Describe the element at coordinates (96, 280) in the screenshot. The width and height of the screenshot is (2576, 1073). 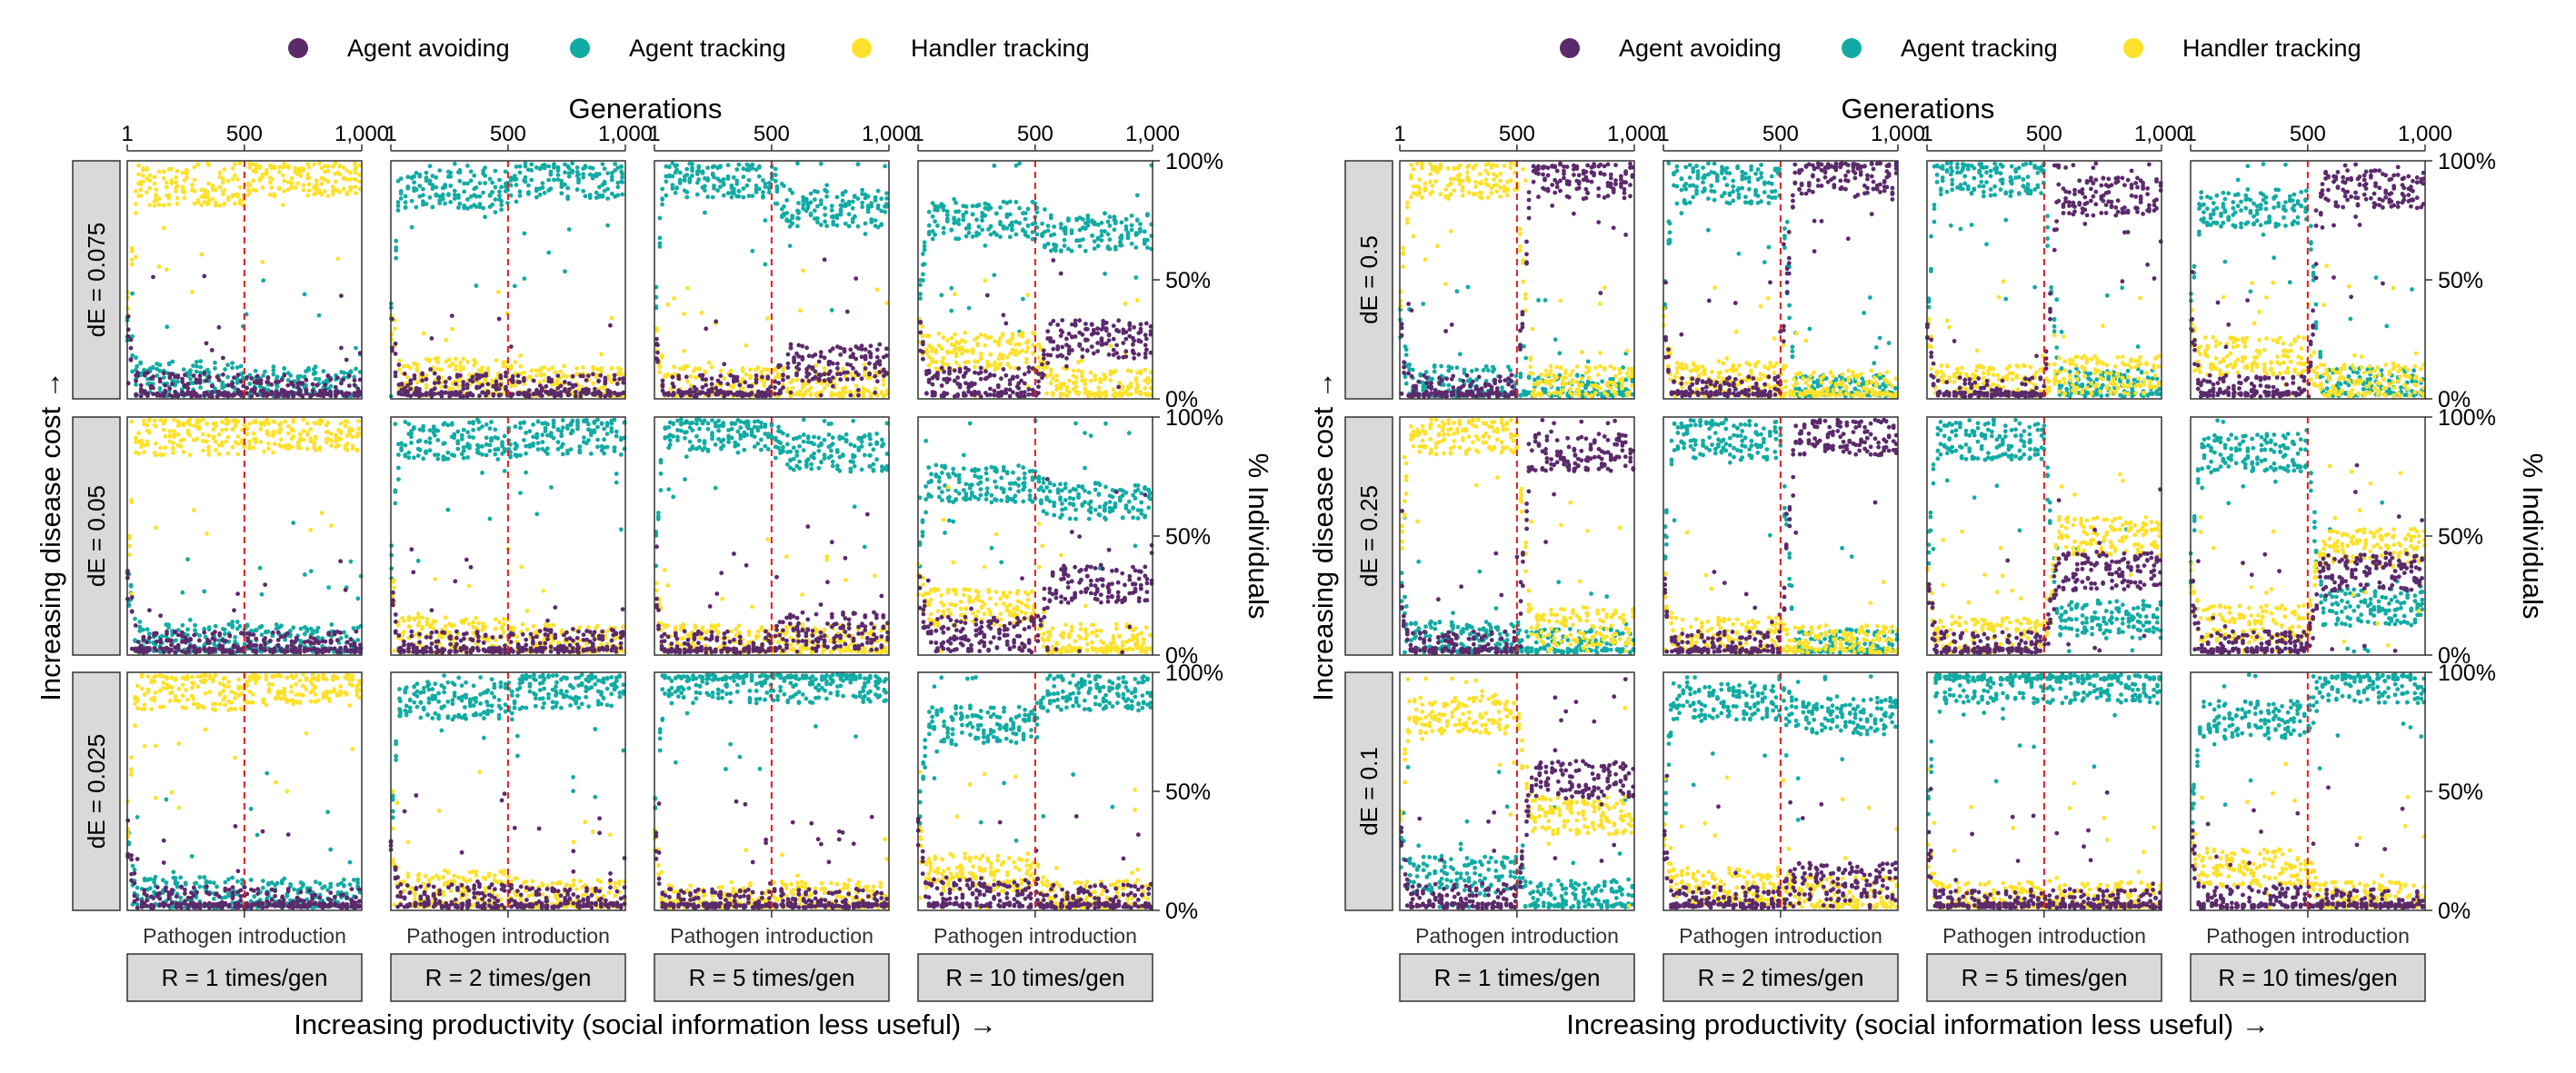
I see `row-strip-label: dE = 0.075` at that location.